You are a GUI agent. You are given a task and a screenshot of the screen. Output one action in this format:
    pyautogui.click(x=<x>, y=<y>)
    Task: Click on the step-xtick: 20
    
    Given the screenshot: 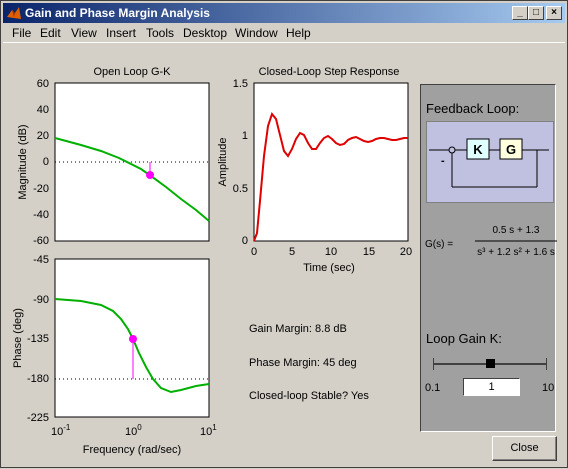 What is the action you would take?
    pyautogui.click(x=406, y=252)
    